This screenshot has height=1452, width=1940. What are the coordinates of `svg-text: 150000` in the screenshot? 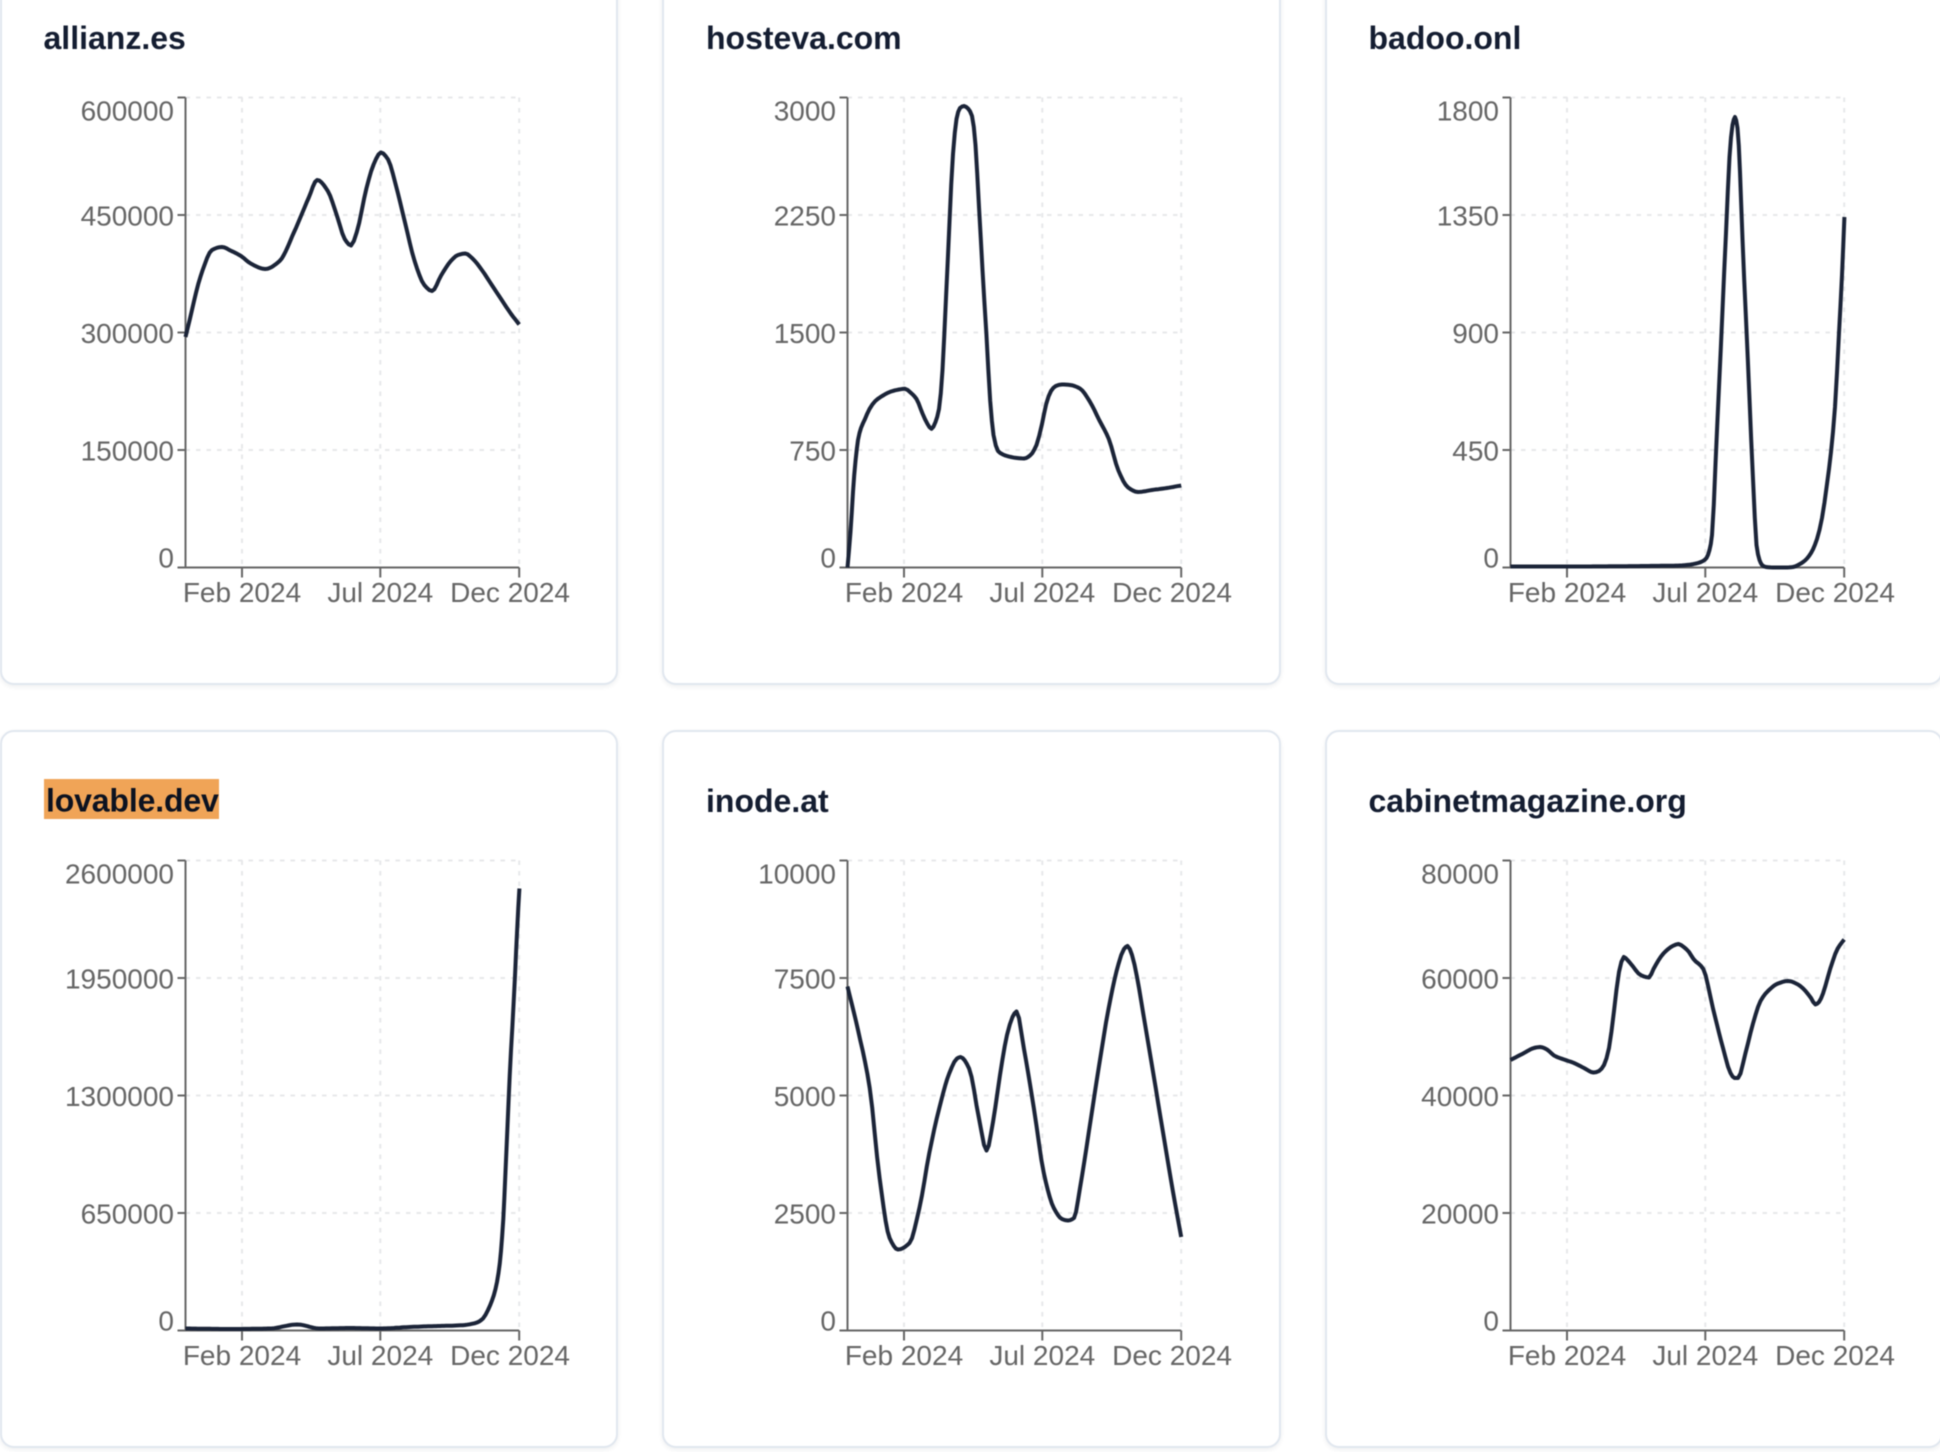 It's located at (126, 450).